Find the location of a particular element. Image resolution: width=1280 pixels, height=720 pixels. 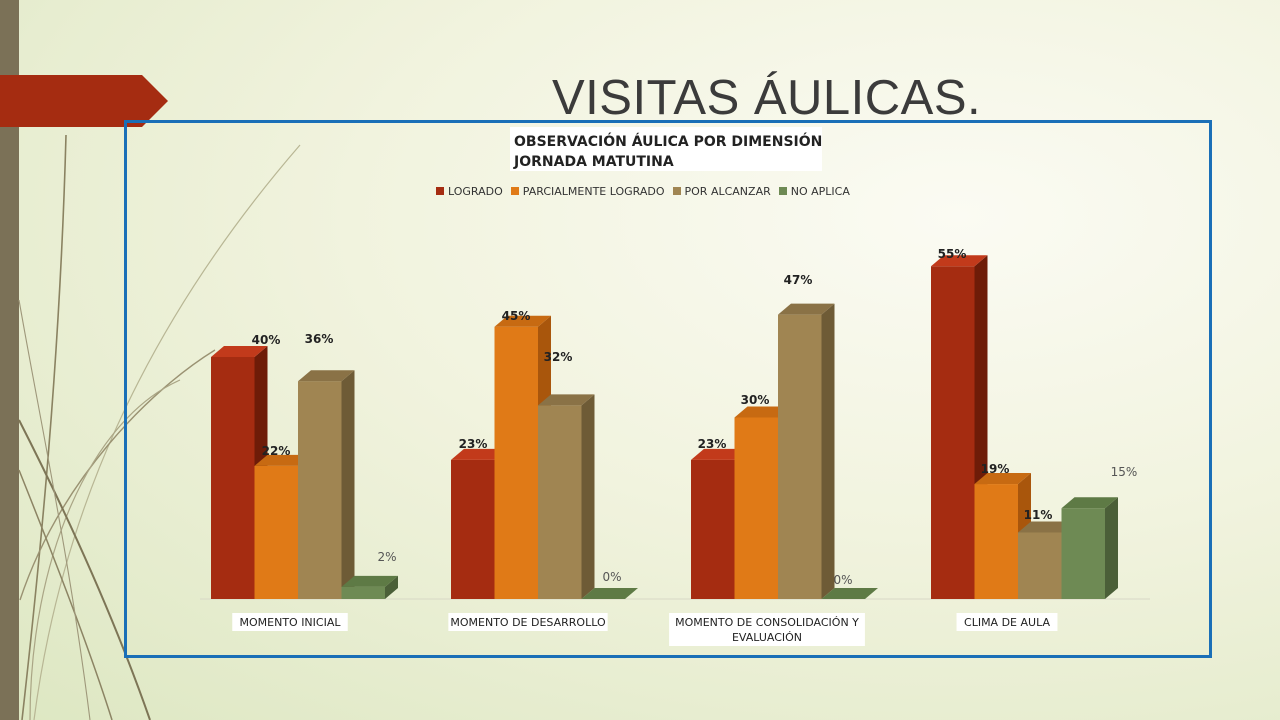

data-label-logrado-momento-inicial: 40% is located at coordinates (266, 340).